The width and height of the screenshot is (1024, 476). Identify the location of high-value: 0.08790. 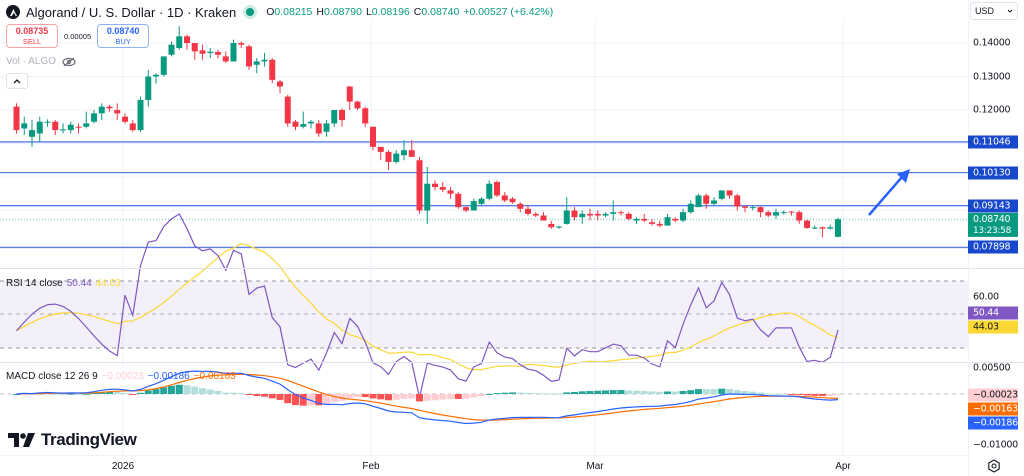
(342, 12).